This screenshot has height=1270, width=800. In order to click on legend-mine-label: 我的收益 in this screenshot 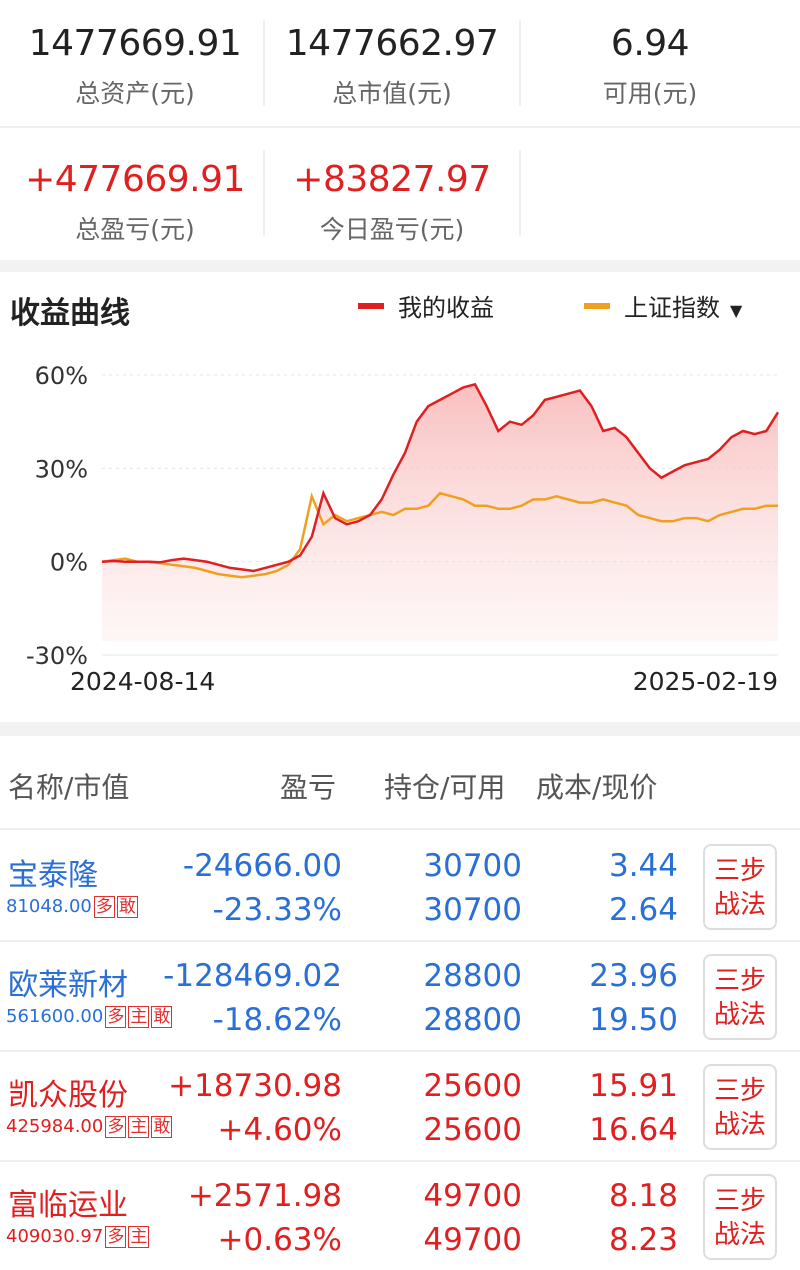, I will do `click(446, 308)`.